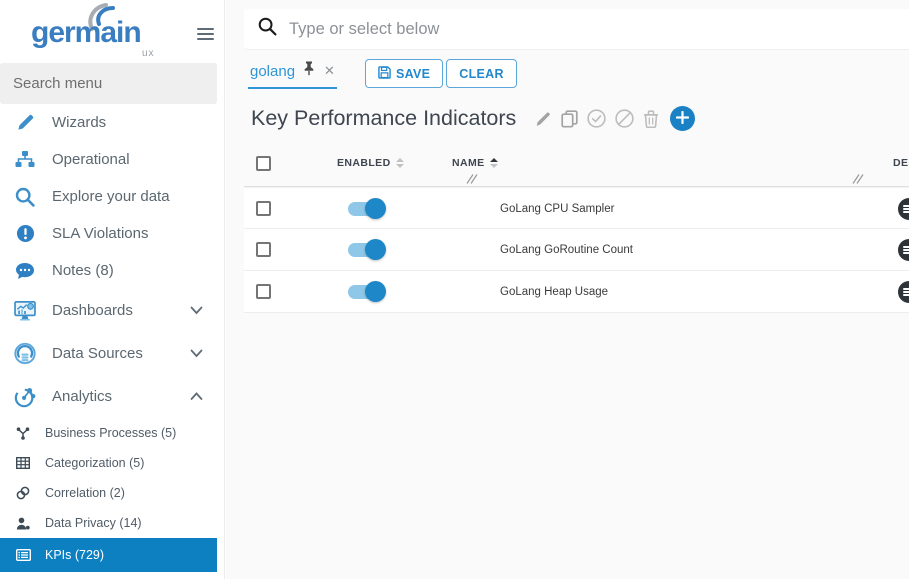 Image resolution: width=909 pixels, height=579 pixels. What do you see at coordinates (79, 122) in the screenshot?
I see `sidebar-item-label: Wizards` at bounding box center [79, 122].